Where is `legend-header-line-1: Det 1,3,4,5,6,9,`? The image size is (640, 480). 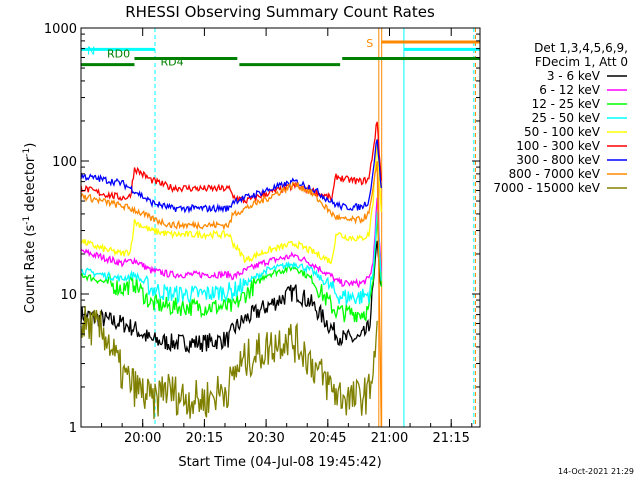 legend-header-line-1: Det 1,3,4,5,6,9, is located at coordinates (581, 48).